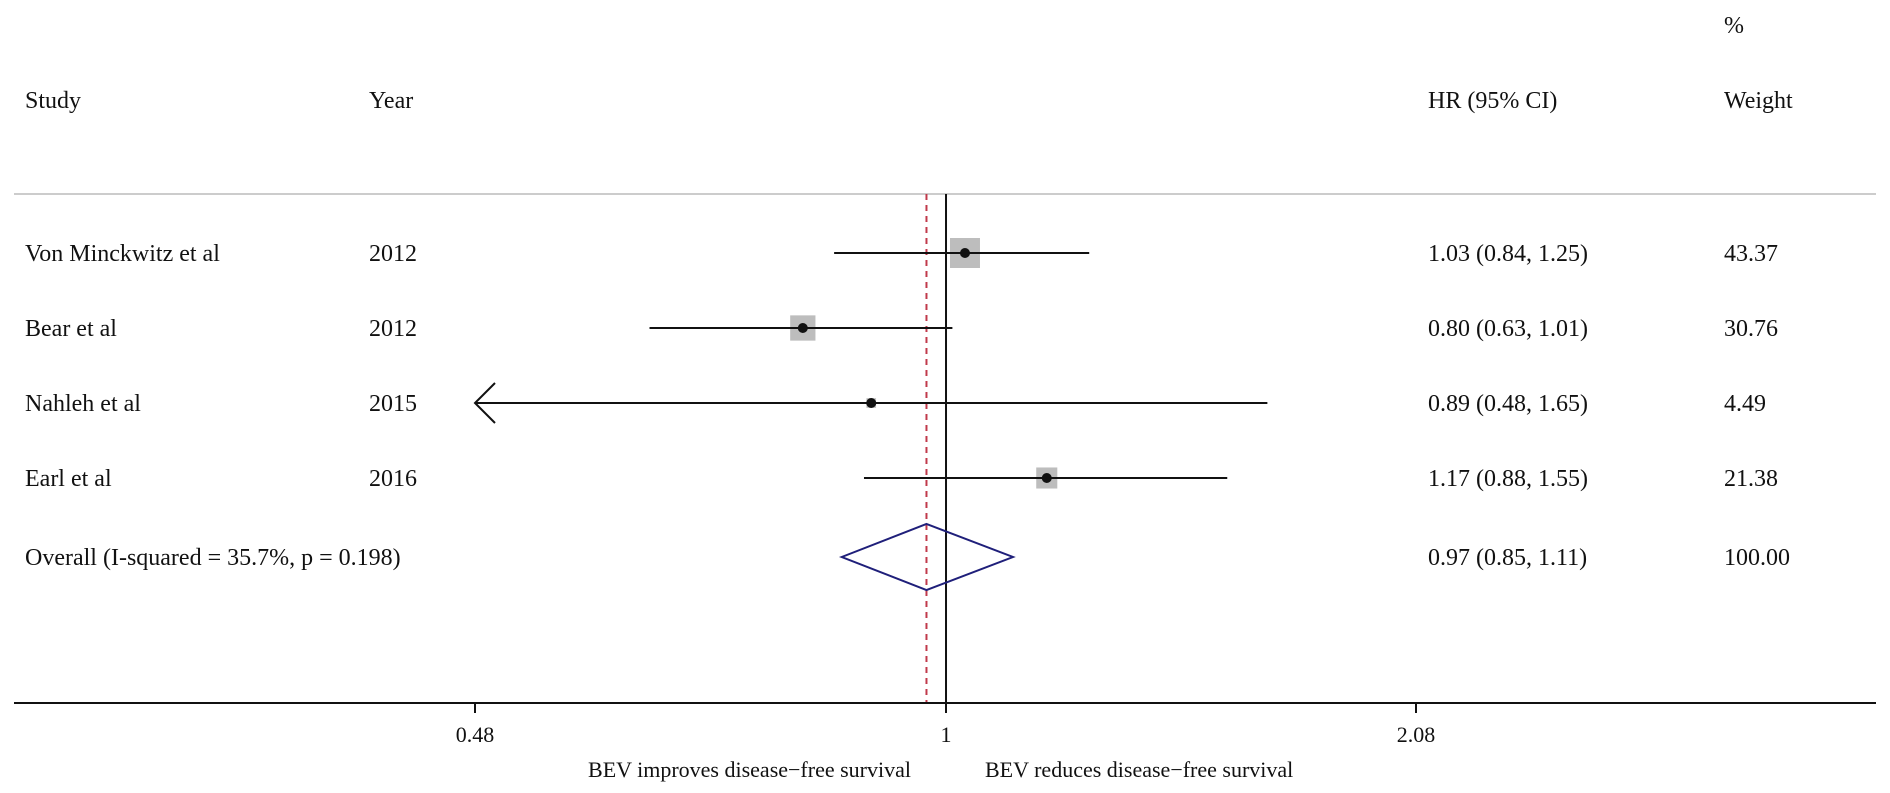 The height and width of the screenshot is (793, 1890). What do you see at coordinates (901, 479) in the screenshot?
I see `study-row: Earl et al 2016 1.17 (0.88, 1.55) 21.38` at bounding box center [901, 479].